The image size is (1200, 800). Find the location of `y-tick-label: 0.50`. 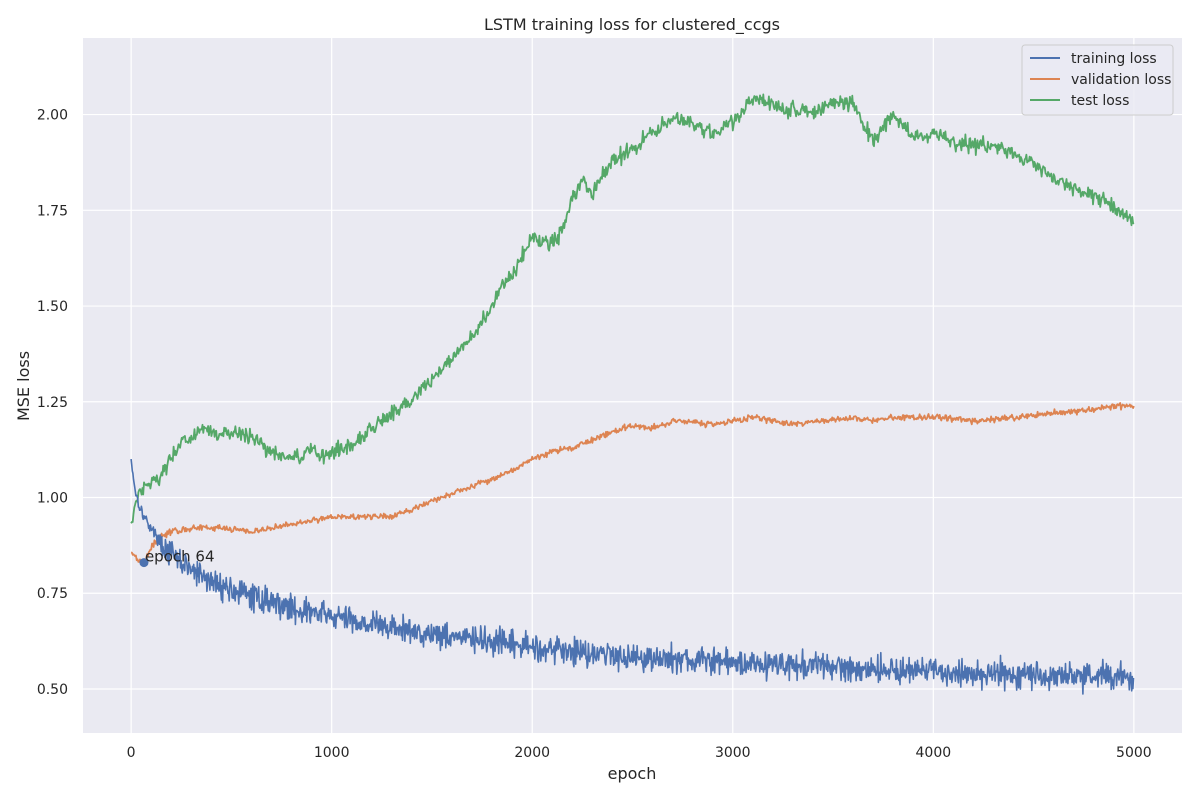

y-tick-label: 0.50 is located at coordinates (52, 690).